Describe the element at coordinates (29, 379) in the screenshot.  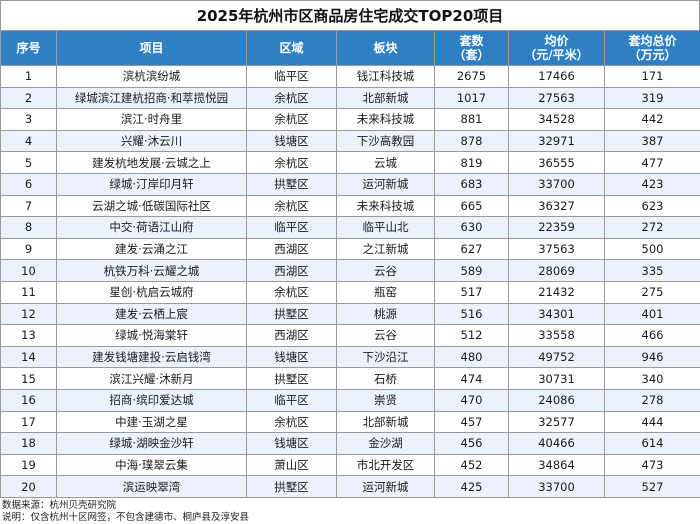
I see `cell-rank: 15` at that location.